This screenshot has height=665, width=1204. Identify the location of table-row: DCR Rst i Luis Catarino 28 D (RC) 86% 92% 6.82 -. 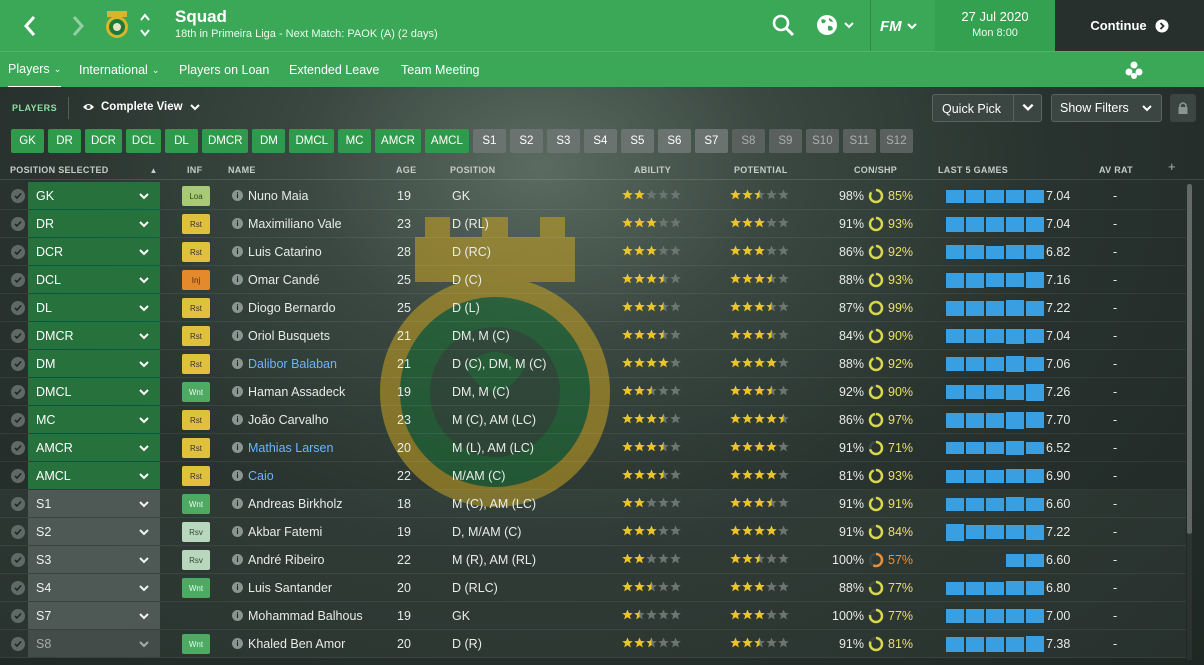
(593, 252).